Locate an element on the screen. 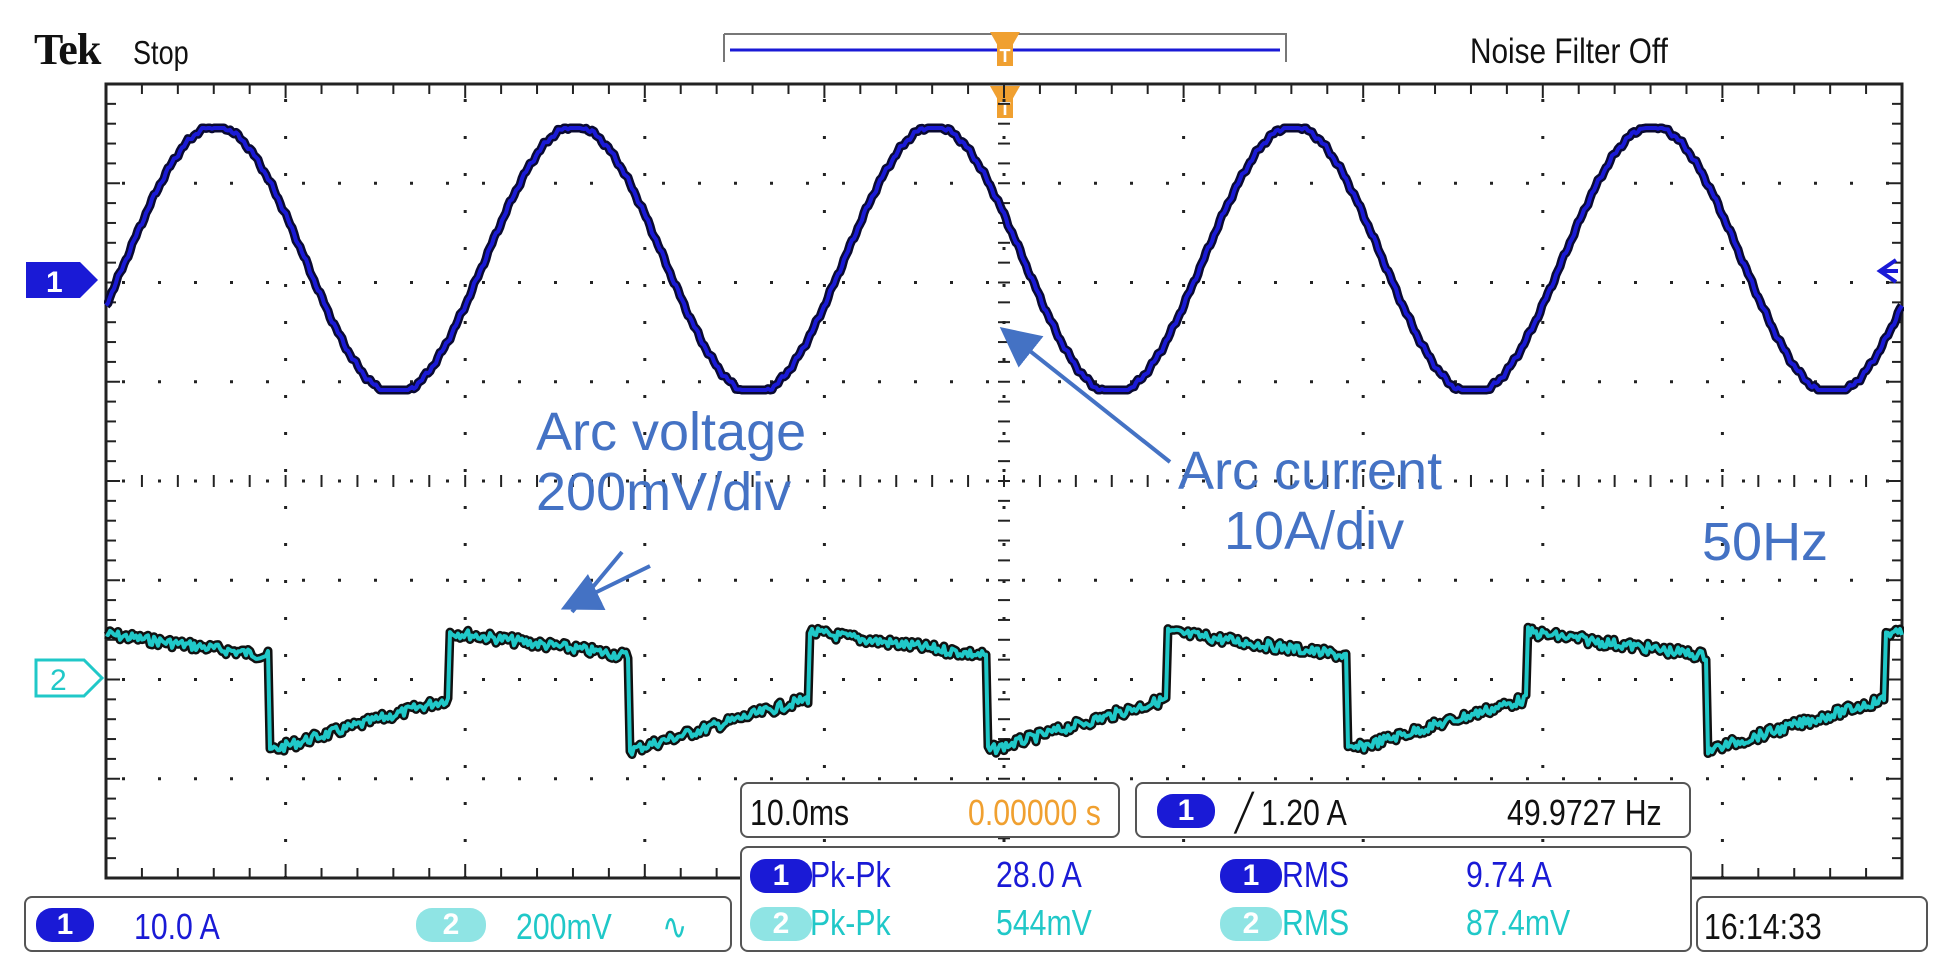 The height and width of the screenshot is (979, 1947). ch2-ground-marker: 2 is located at coordinates (74, 681).